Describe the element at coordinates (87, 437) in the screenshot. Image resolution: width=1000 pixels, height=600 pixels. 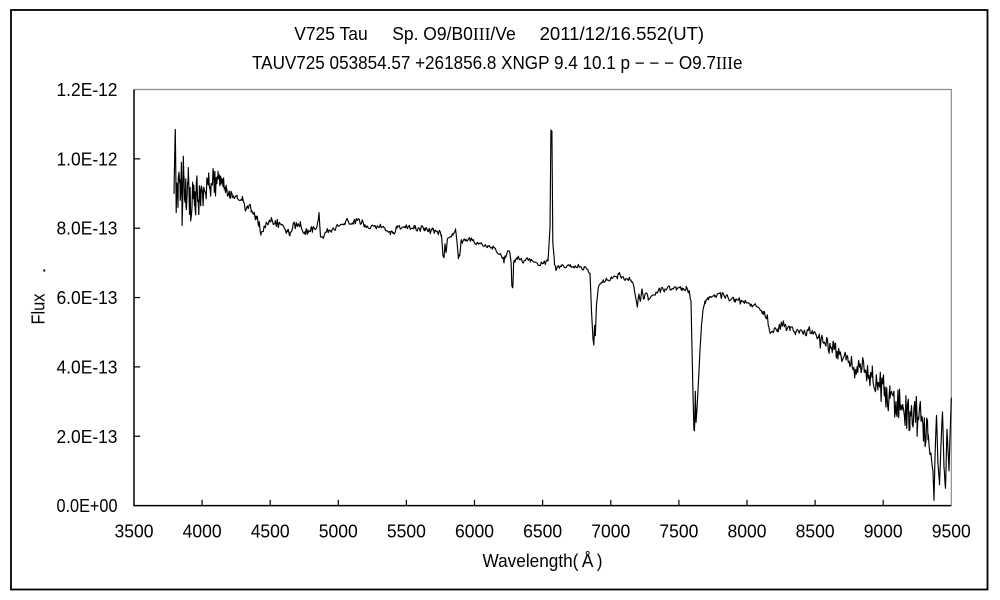
I see `svg-text: 2.0E-13` at that location.